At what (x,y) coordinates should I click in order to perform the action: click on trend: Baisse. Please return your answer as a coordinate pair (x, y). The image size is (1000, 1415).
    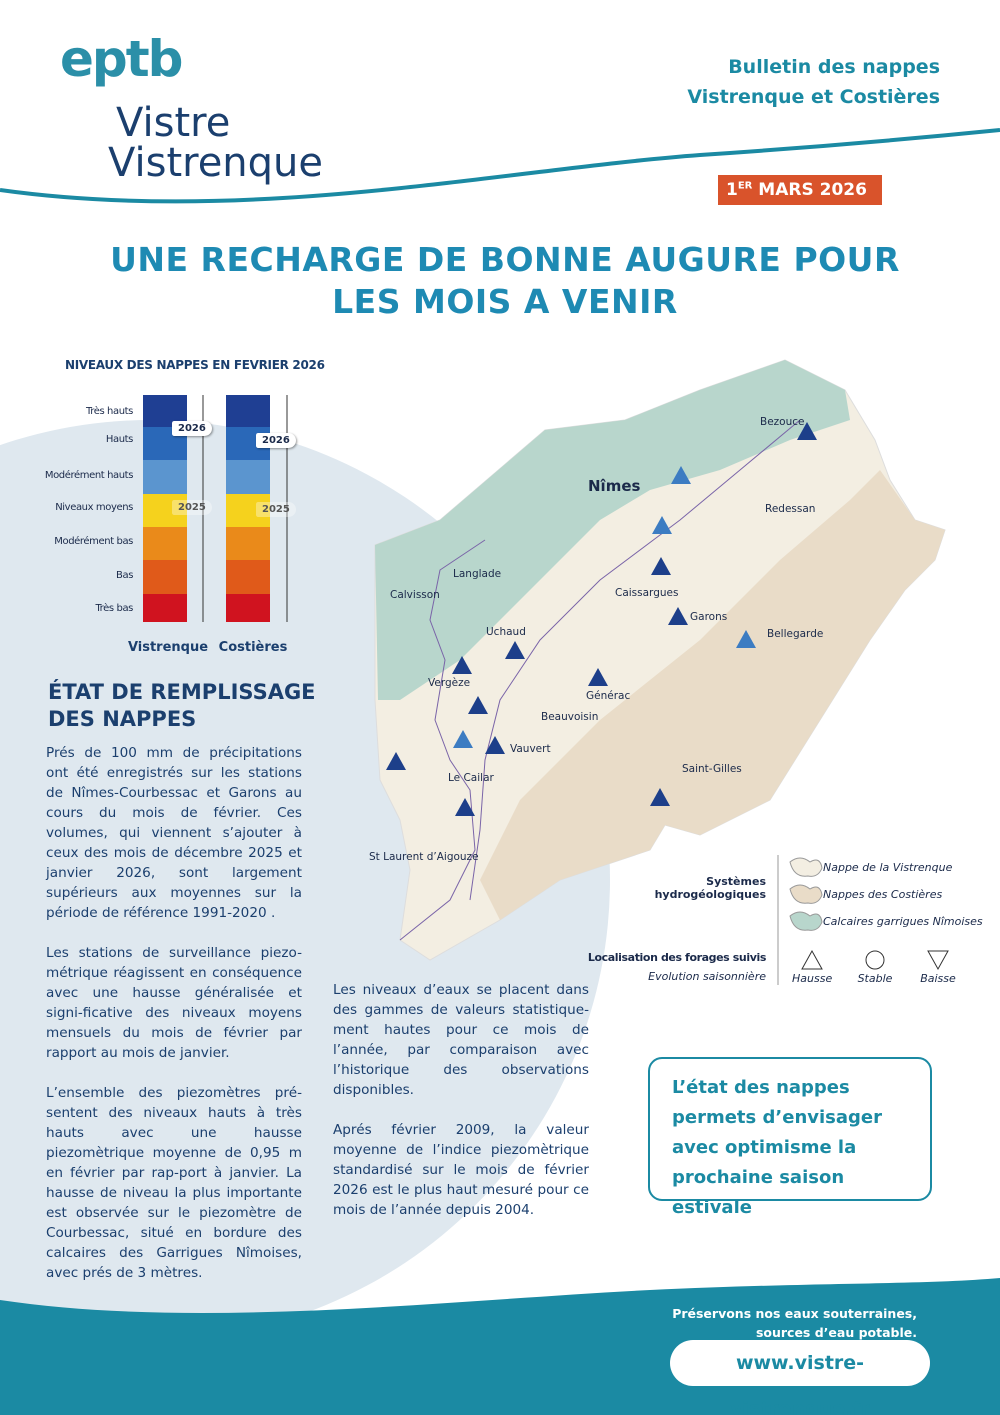
    Looking at the image, I should click on (938, 978).